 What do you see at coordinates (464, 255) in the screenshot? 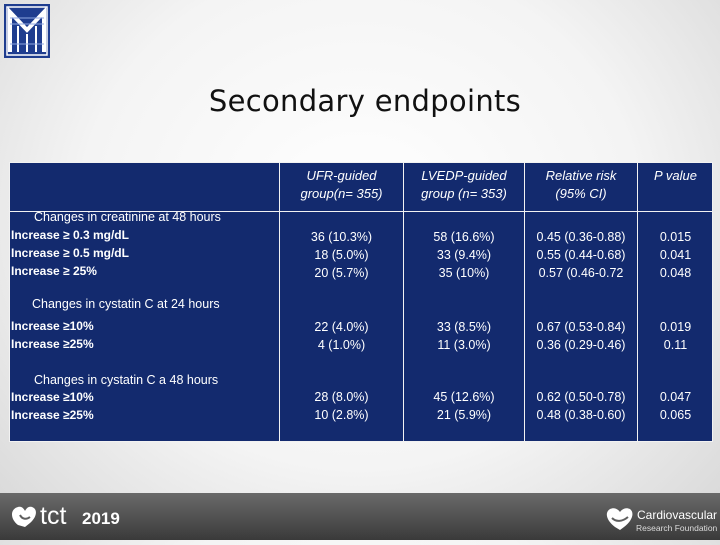
I see `cell-lvedp: 33 (9.4%)` at bounding box center [464, 255].